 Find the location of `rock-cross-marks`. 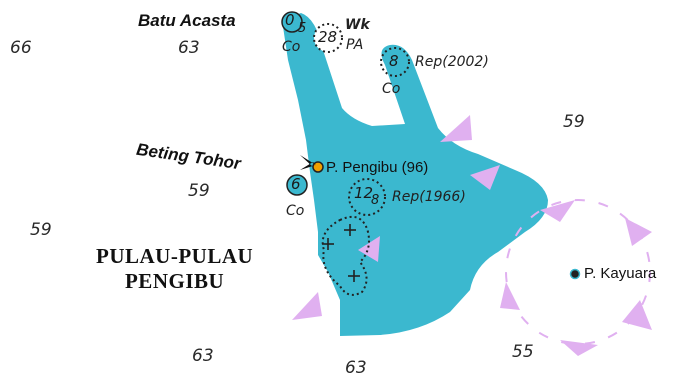

rock-cross-marks is located at coordinates (341, 253).